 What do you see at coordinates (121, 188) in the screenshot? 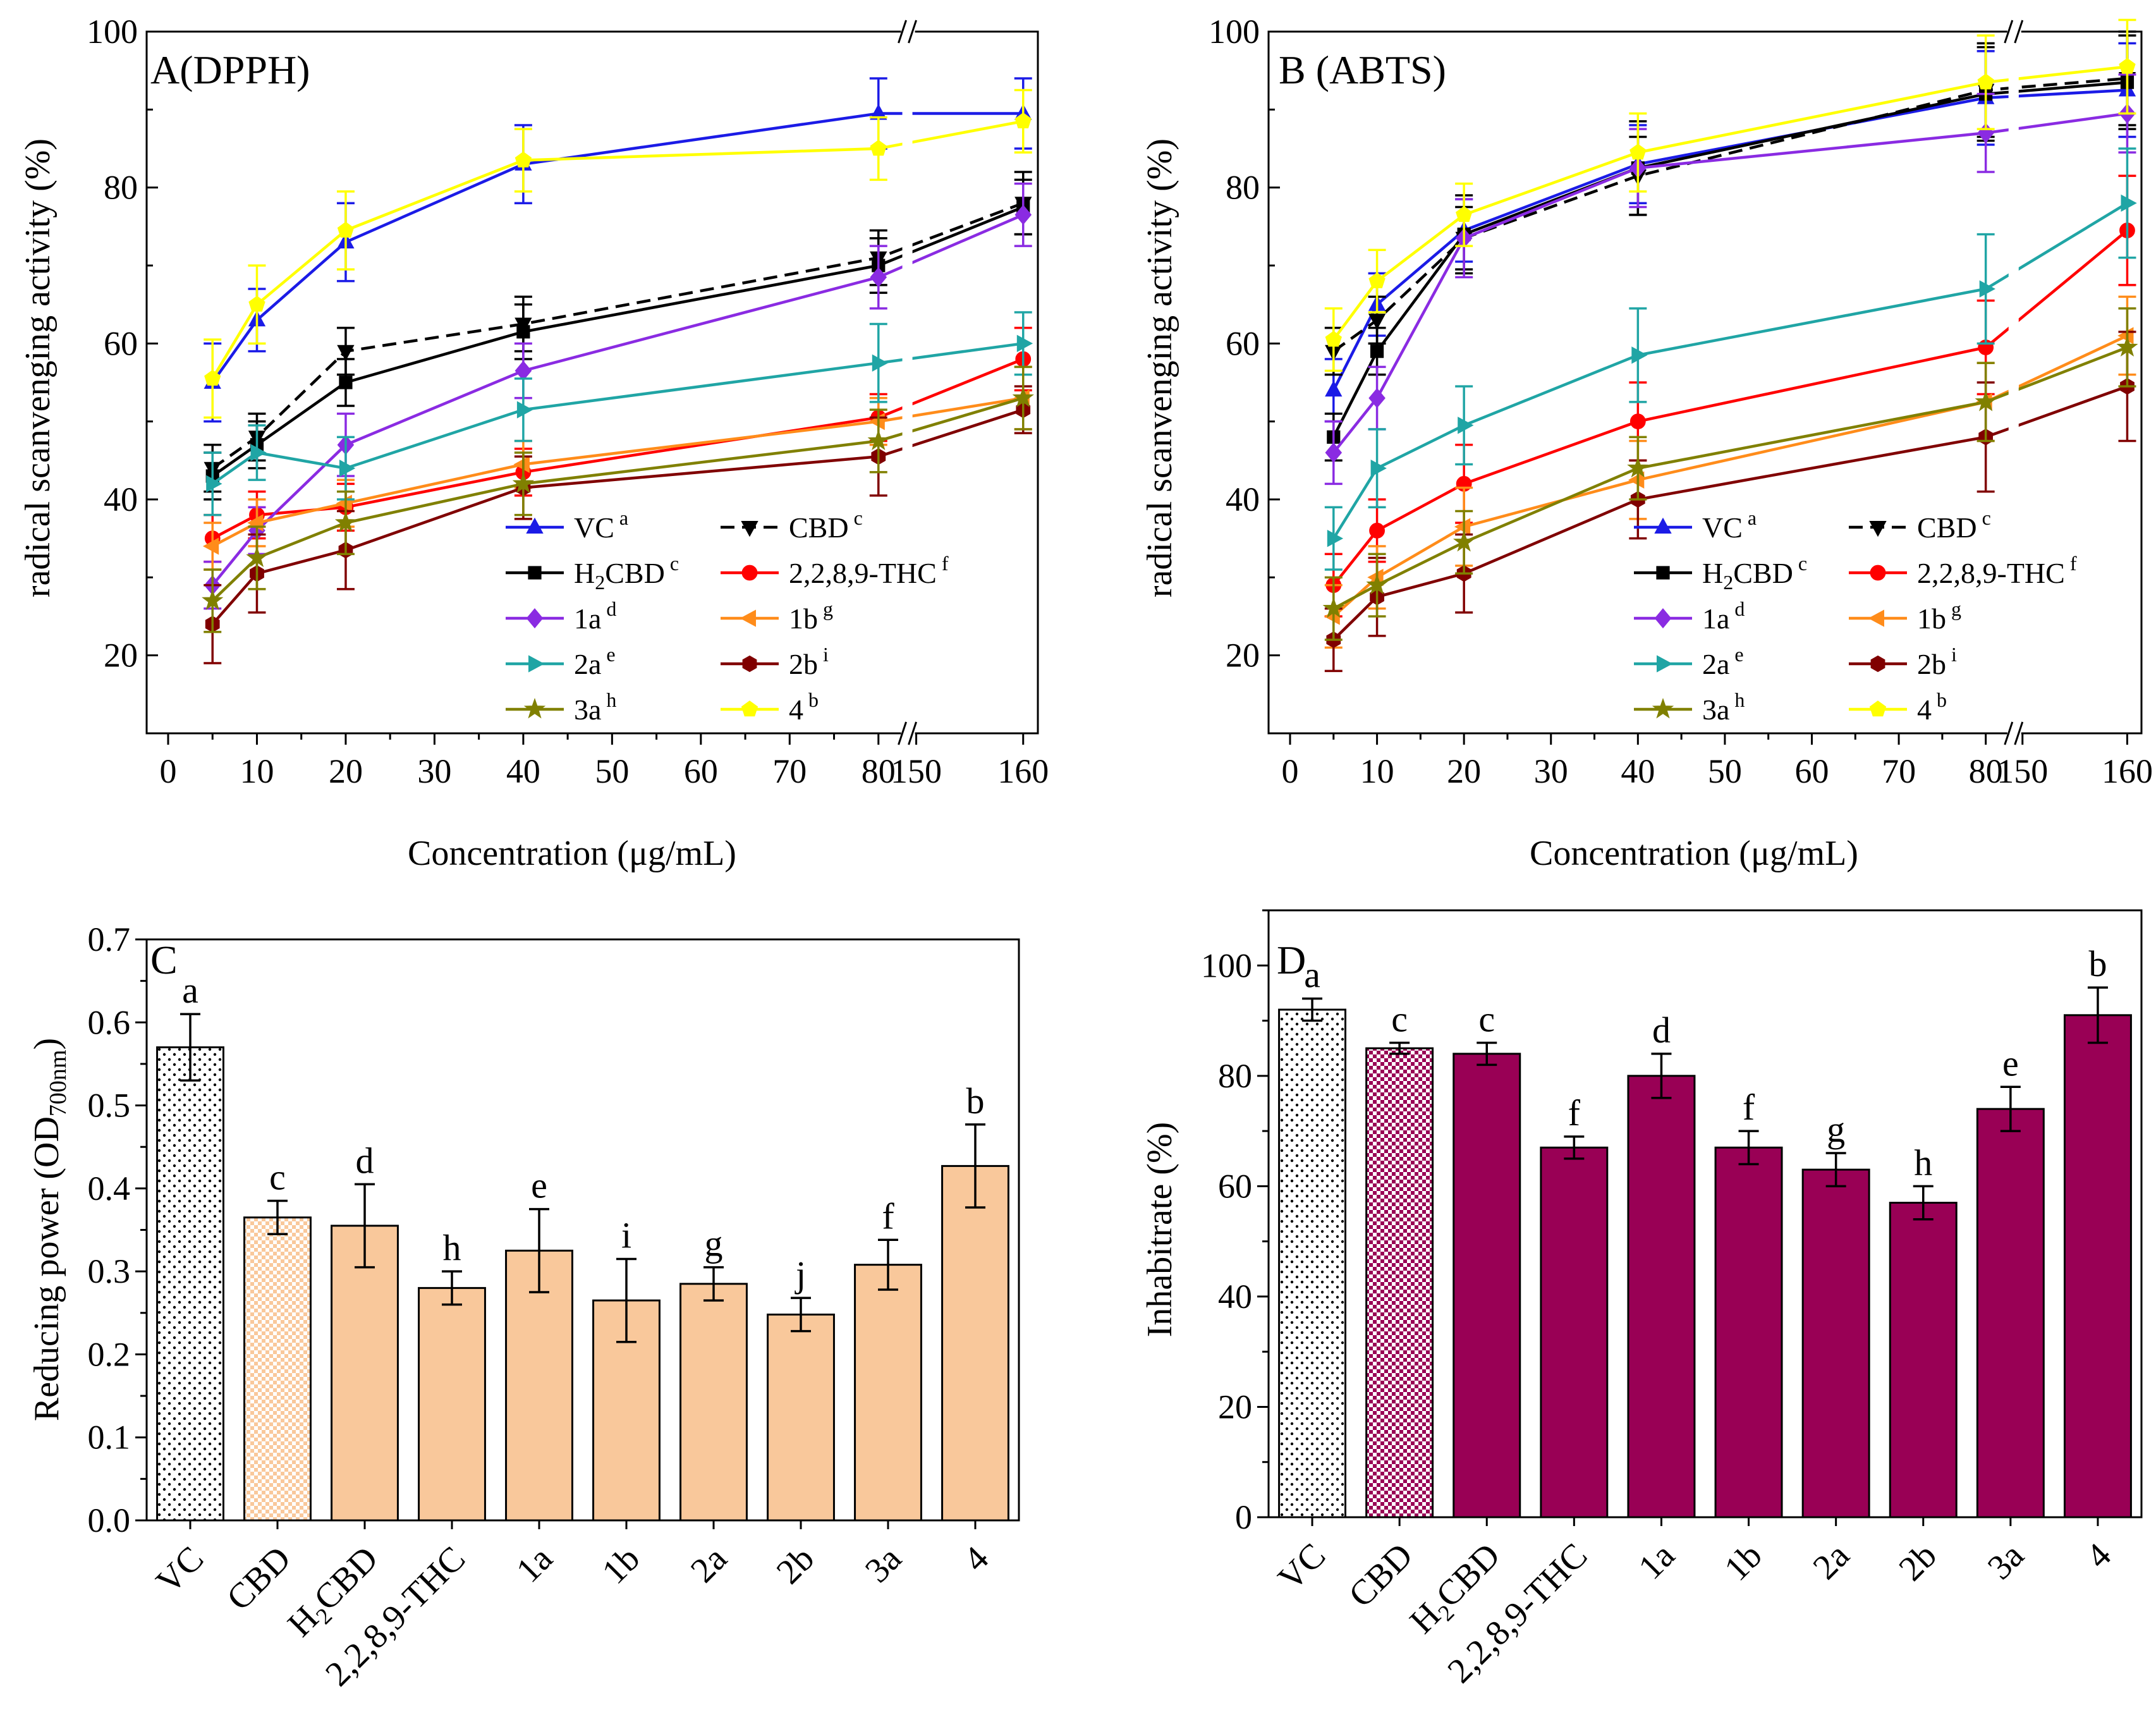
I see `y-tick-label: 80` at bounding box center [121, 188].